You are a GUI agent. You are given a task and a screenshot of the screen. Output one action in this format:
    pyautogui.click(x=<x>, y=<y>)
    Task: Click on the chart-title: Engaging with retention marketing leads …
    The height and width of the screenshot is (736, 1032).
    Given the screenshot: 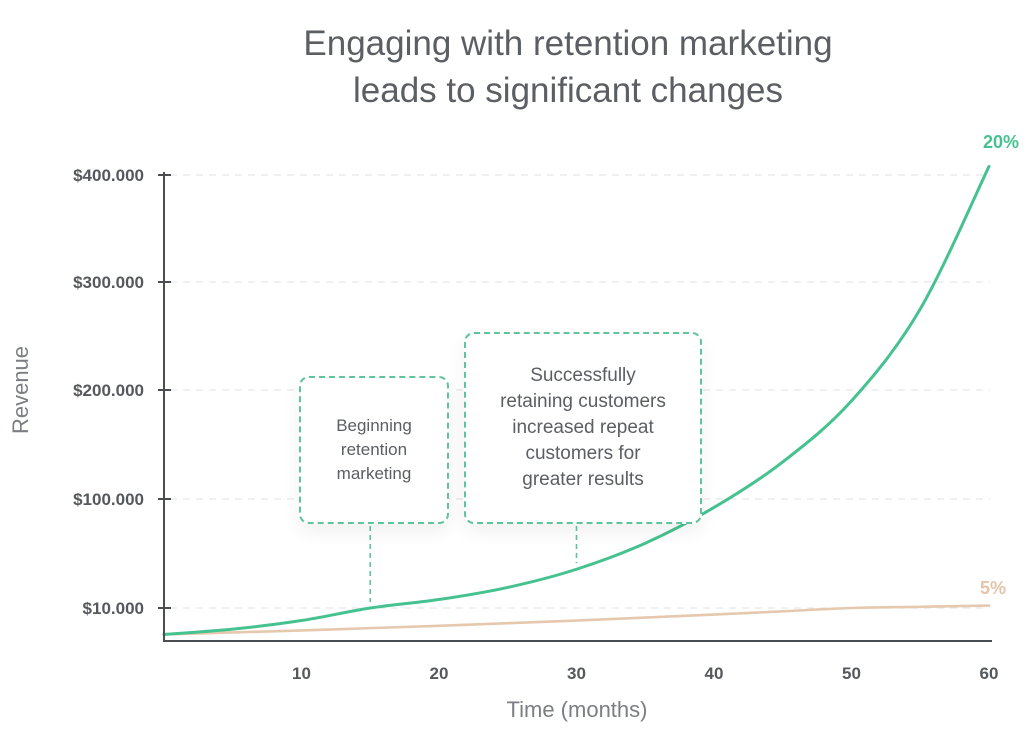 What is the action you would take?
    pyautogui.click(x=516, y=67)
    